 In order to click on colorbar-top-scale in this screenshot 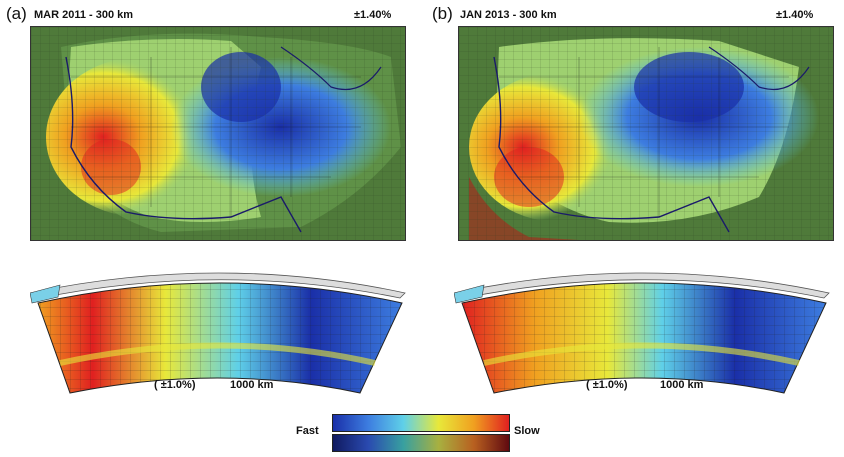, I will do `click(421, 423)`.